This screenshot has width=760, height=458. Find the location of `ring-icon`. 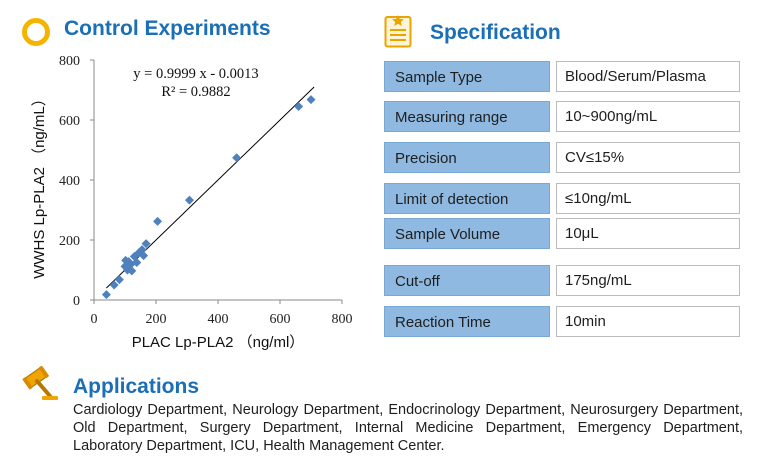

ring-icon is located at coordinates (36, 32).